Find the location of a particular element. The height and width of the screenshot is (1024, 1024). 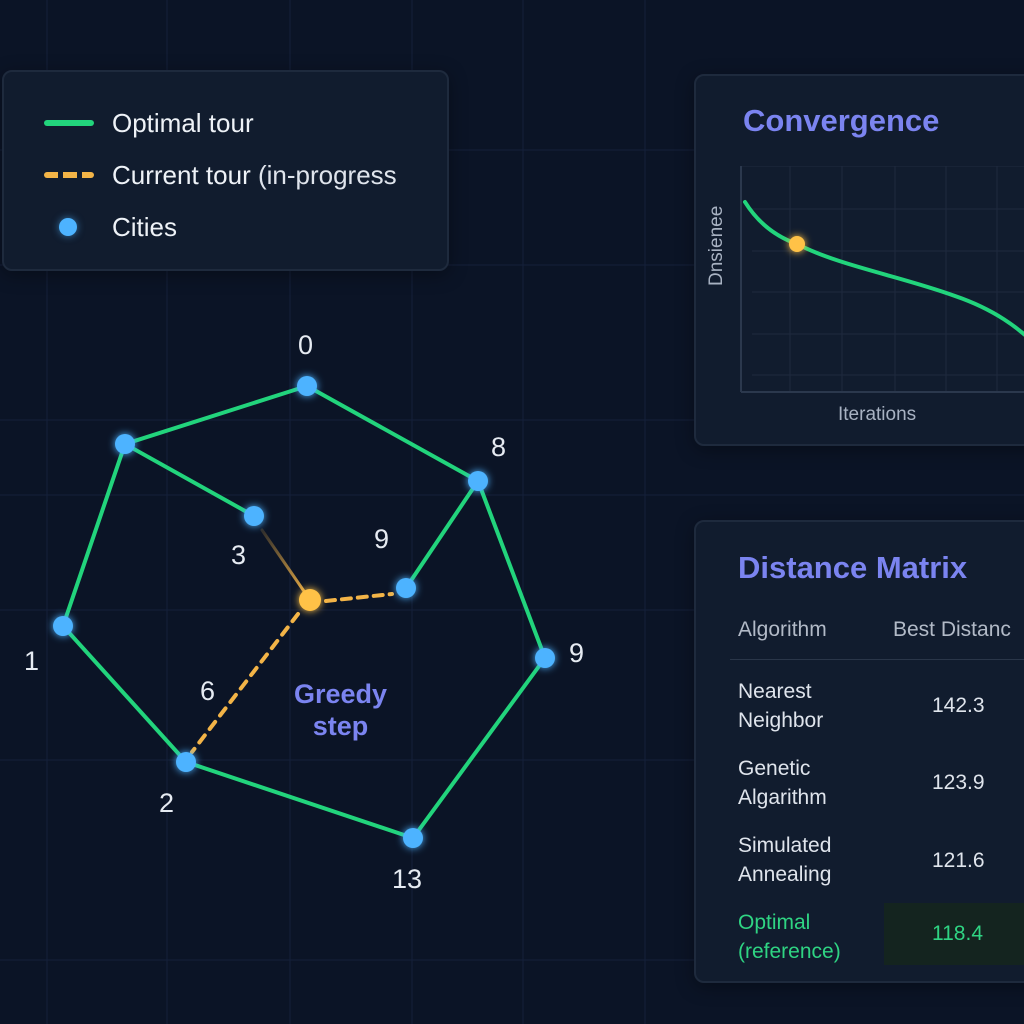

algorithm-name: Genetic Algarithm is located at coordinates (782, 783).